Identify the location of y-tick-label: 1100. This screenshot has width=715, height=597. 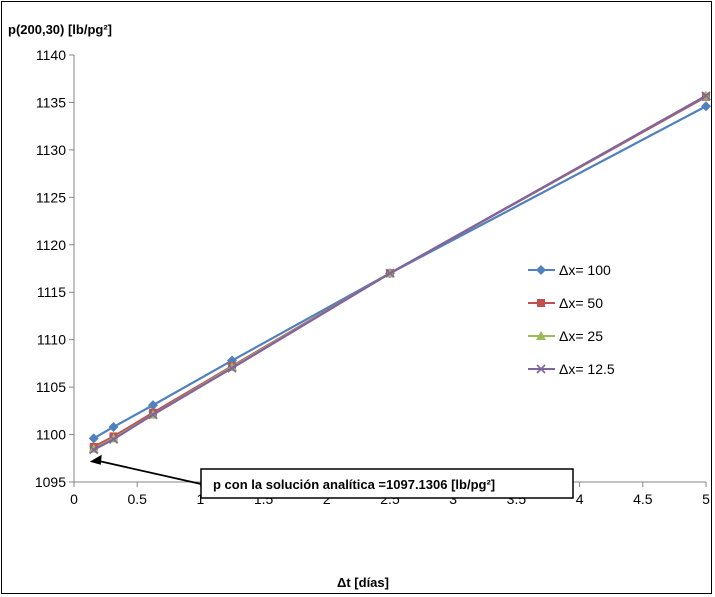
(51, 435).